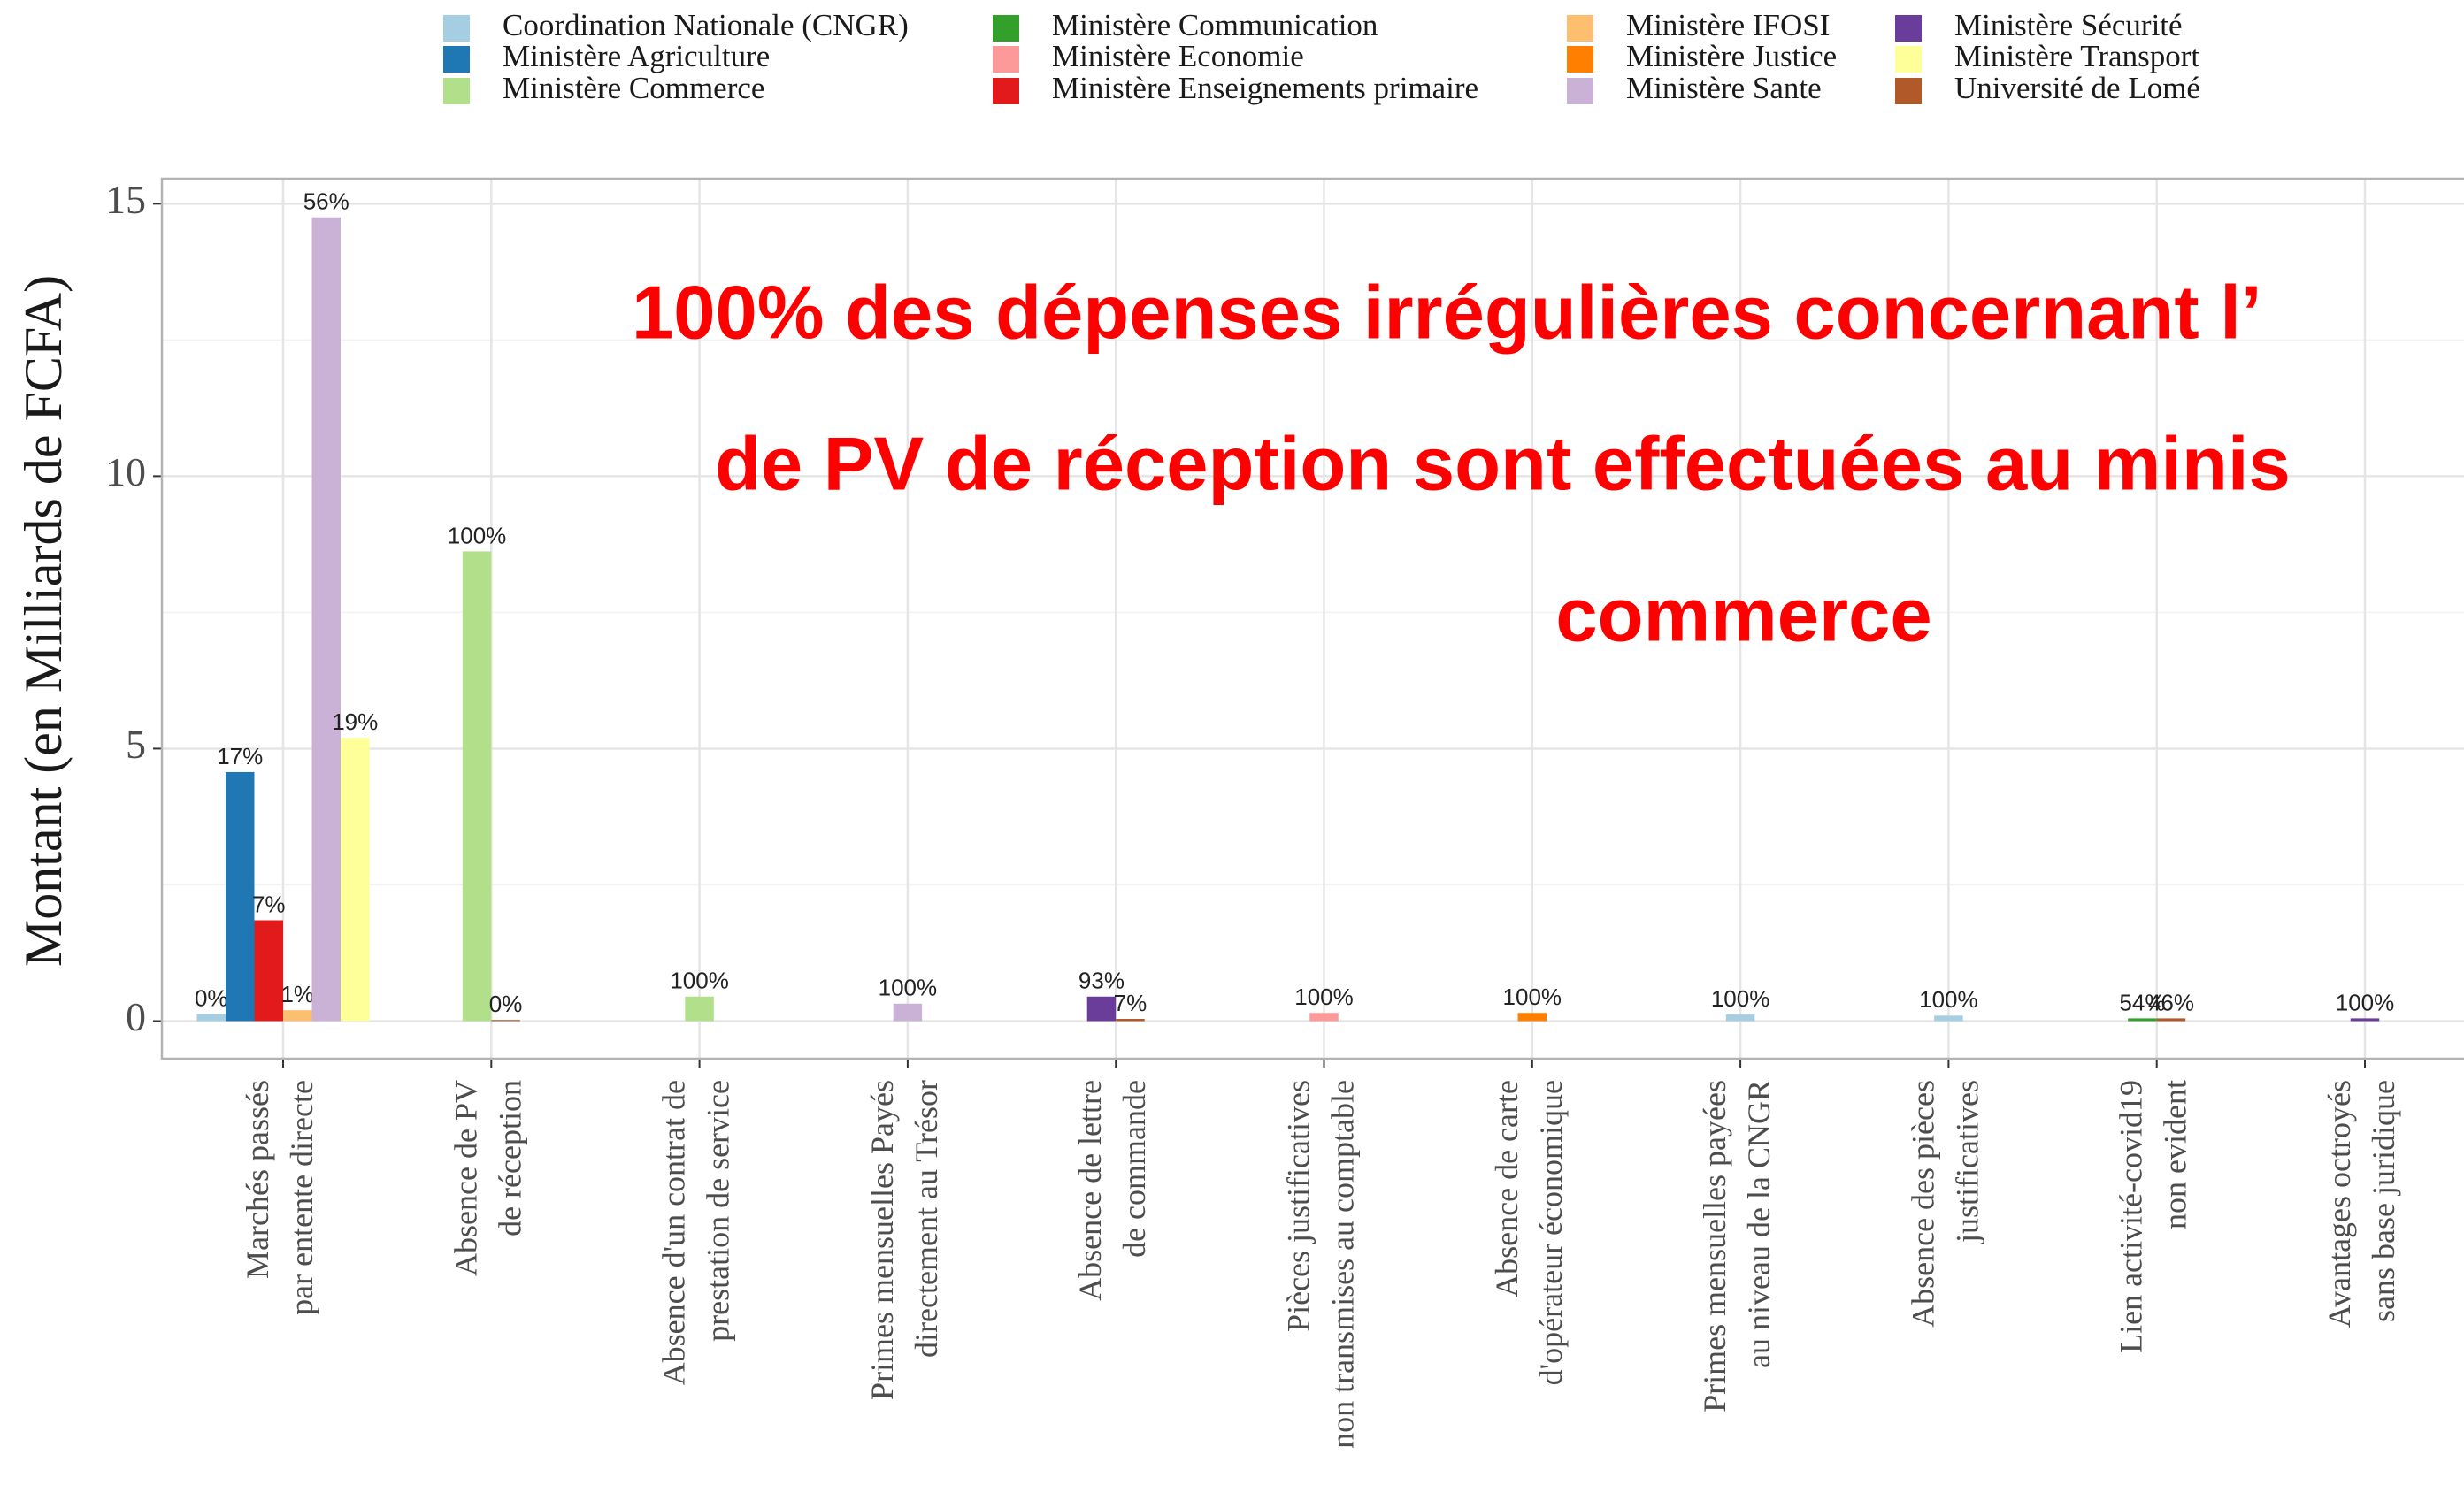 This screenshot has height=1485, width=2464. What do you see at coordinates (257, 1179) in the screenshot?
I see `x-tick-label-line: Marchés passés` at bounding box center [257, 1179].